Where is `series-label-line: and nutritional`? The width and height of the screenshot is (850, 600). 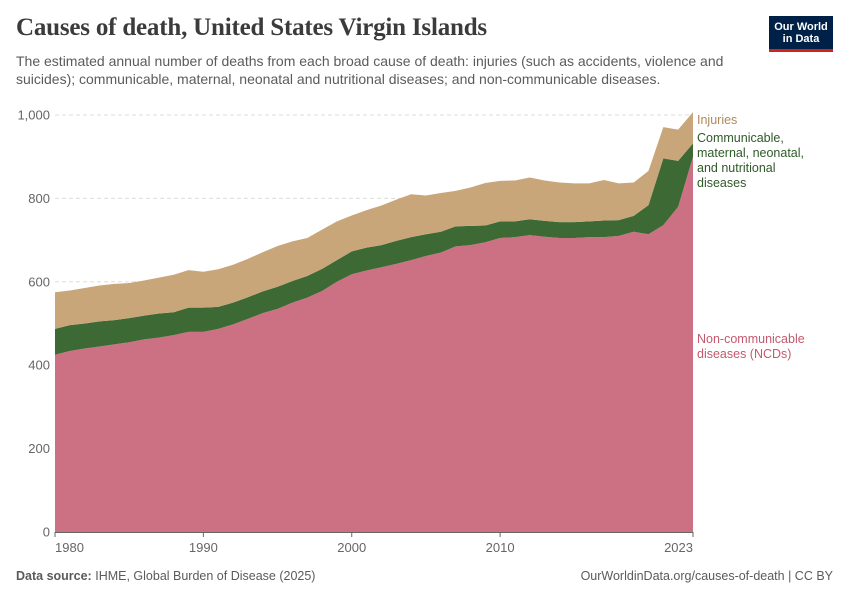 series-label-line: and nutritional is located at coordinates (736, 168).